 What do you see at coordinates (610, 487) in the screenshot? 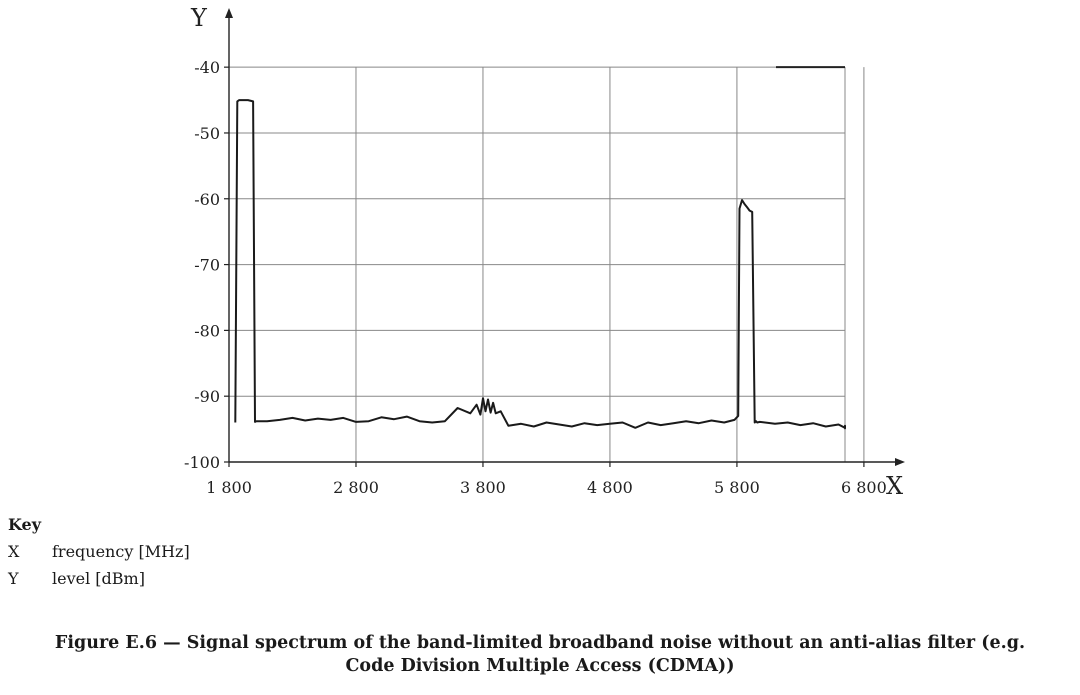
I see `x-tick-label: 4 800` at bounding box center [610, 487].